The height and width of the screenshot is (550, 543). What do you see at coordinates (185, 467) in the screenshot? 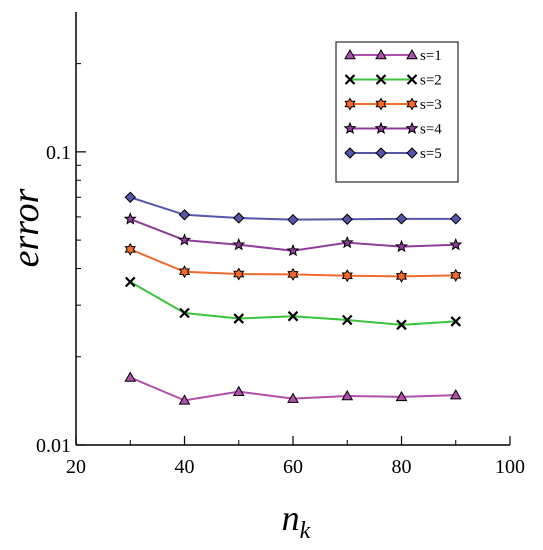
I see `x-tick-label: 40` at bounding box center [185, 467].